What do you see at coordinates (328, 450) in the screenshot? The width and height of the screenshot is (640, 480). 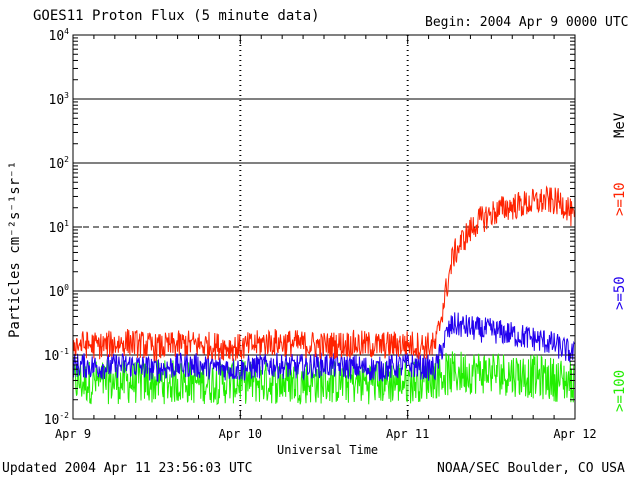 I see `x-axis-label: Universal Time` at bounding box center [328, 450].